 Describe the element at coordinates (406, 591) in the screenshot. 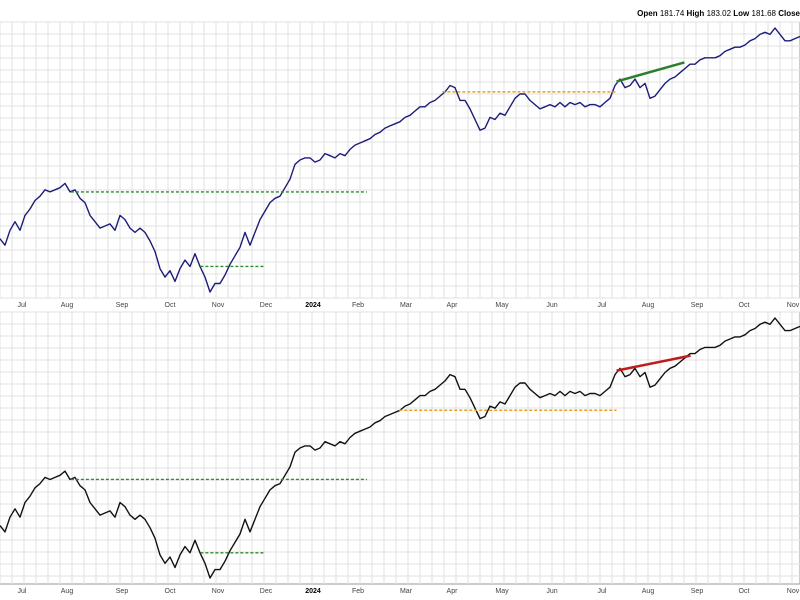

I see `bottom-x-tick-label: Mar` at that location.